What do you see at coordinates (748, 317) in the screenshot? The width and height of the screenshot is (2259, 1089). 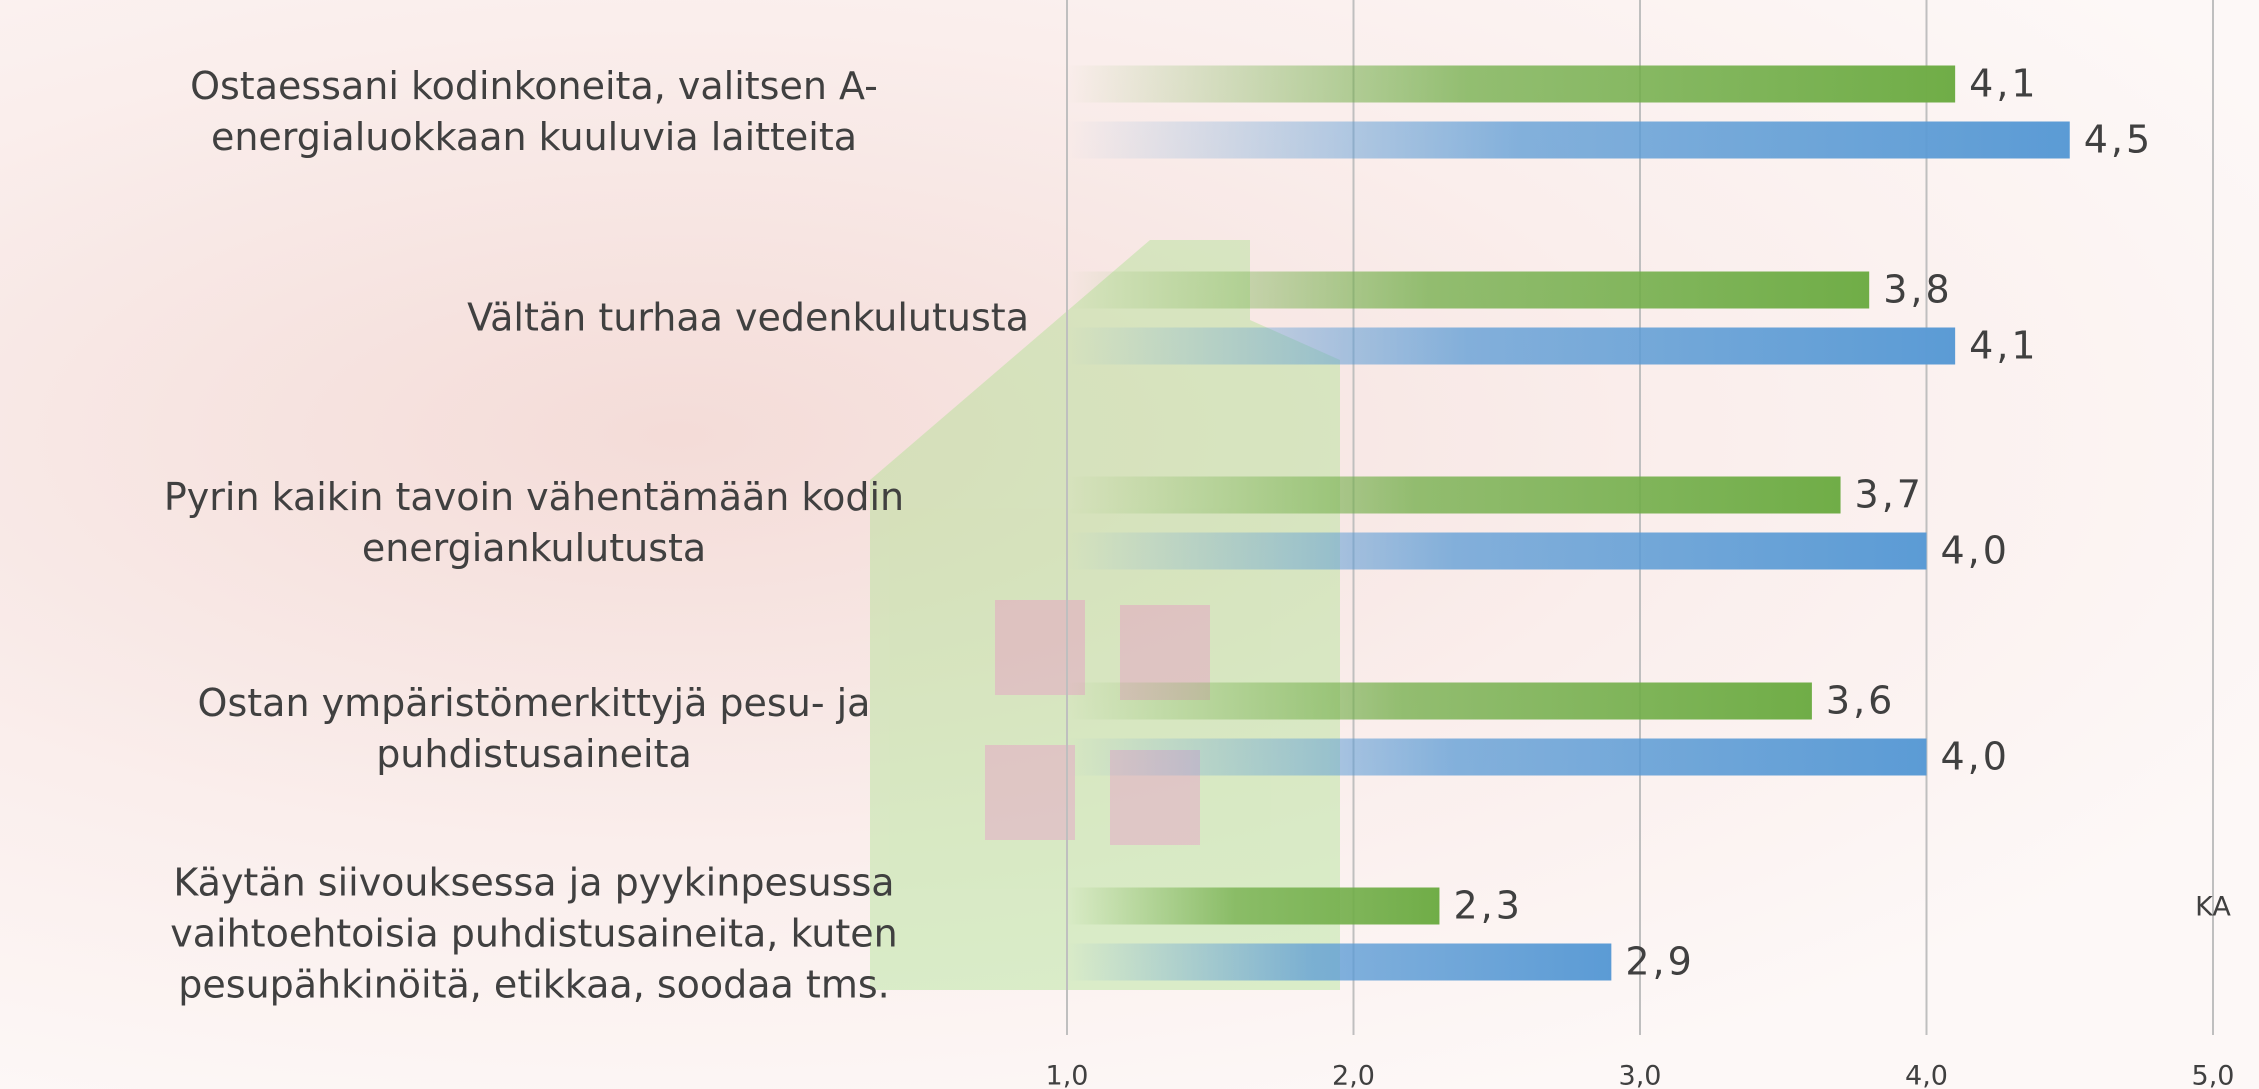 I see `category-label: Vältän turhaa vedenkulutusta` at bounding box center [748, 317].